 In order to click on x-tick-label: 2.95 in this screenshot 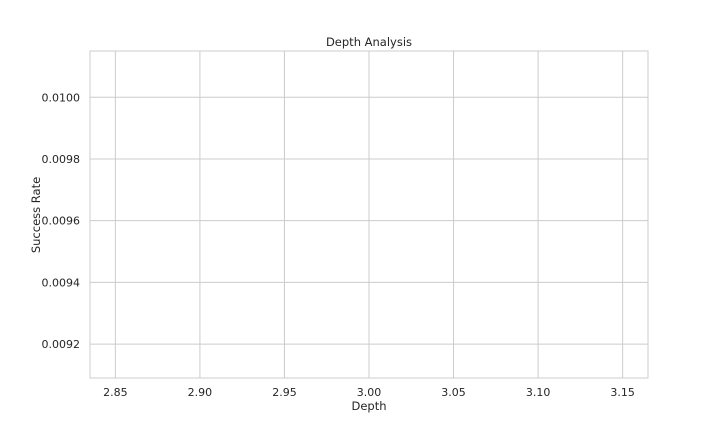, I will do `click(284, 392)`.